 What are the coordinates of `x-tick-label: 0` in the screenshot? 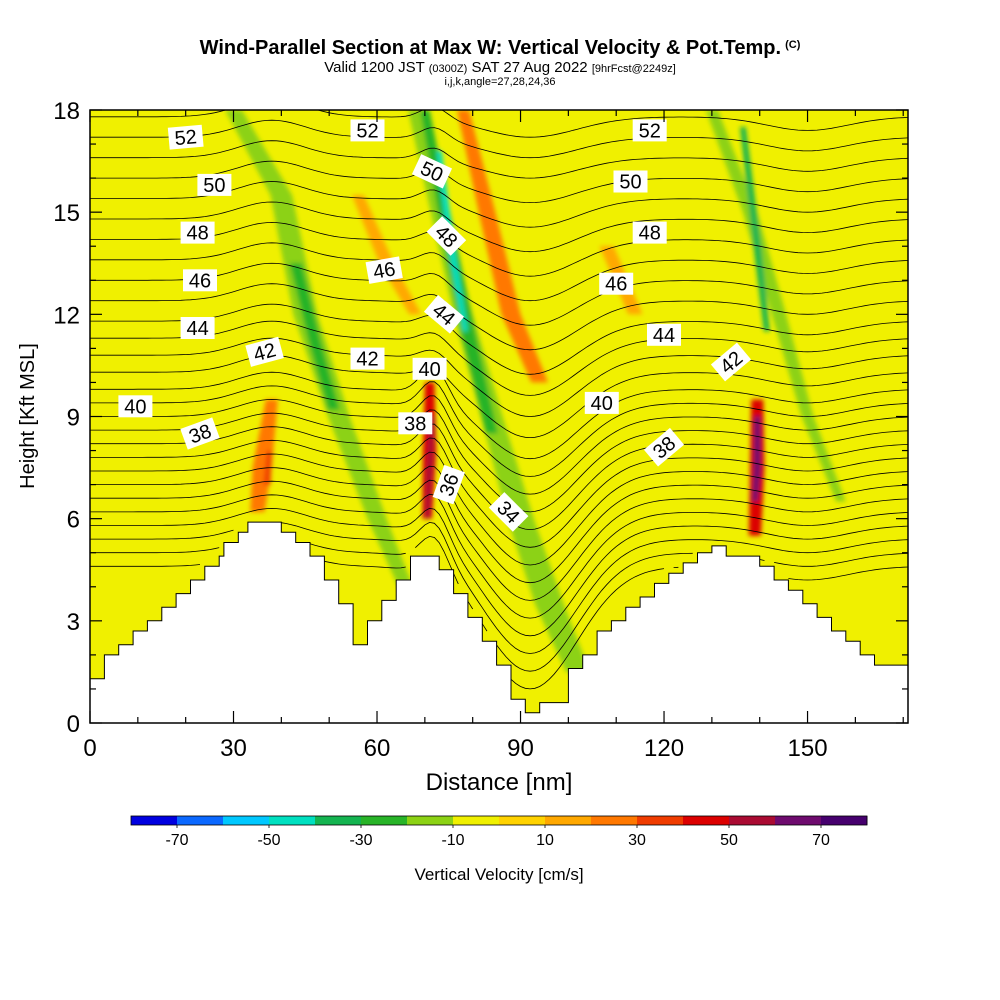 It's located at (89, 748).